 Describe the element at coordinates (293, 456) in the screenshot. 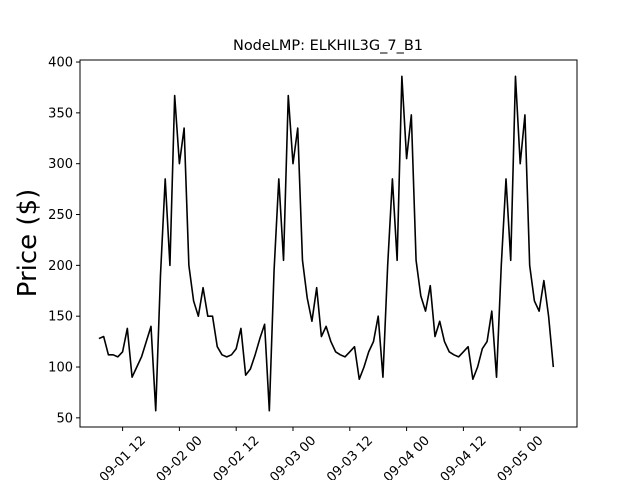

I see `x-tick-label: 09-03 00` at that location.